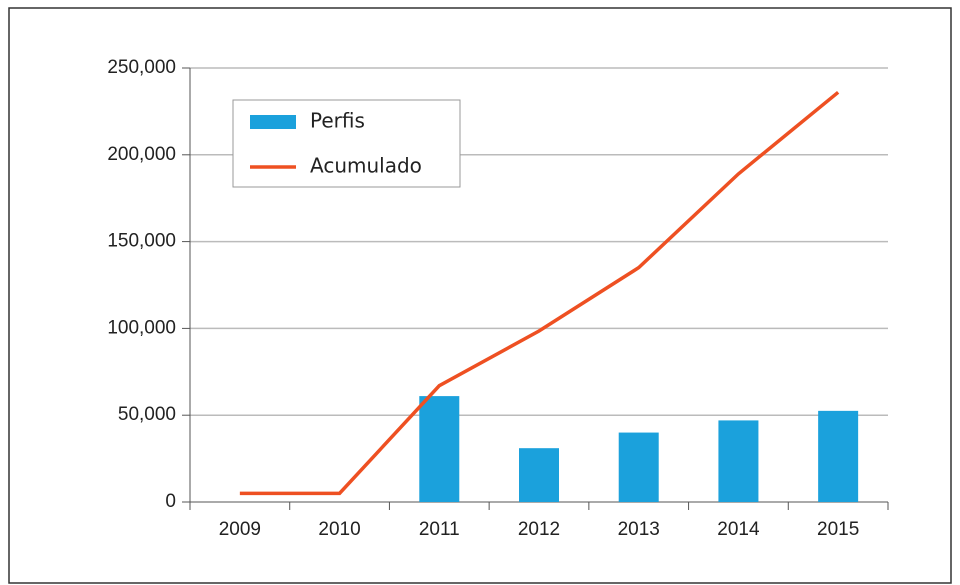 This screenshot has height=585, width=960. I want to click on x-tick-label: 2014, so click(738, 529).